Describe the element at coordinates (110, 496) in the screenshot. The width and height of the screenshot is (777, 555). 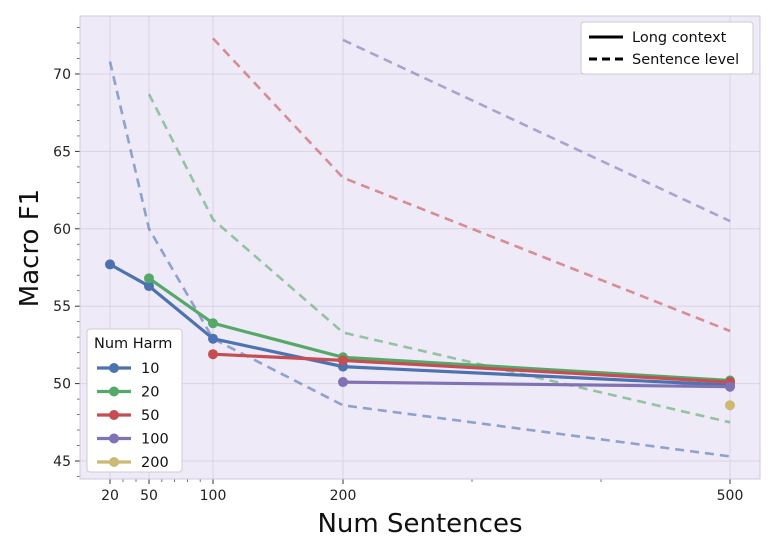
I see `x-tick-label: 20` at that location.